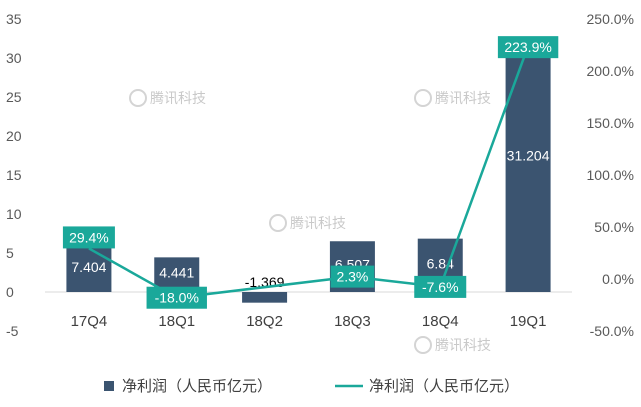 The height and width of the screenshot is (407, 641). Describe the element at coordinates (528, 321) in the screenshot. I see `x-axis-category-label: 19Q1` at that location.